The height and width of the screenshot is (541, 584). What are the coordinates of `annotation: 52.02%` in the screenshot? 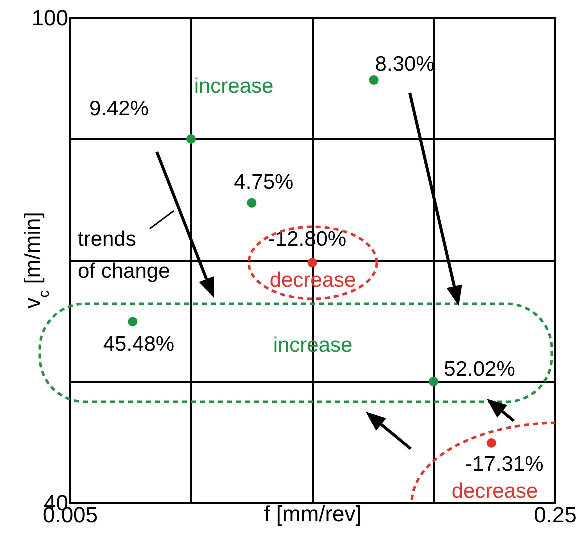 It's located at (480, 369).